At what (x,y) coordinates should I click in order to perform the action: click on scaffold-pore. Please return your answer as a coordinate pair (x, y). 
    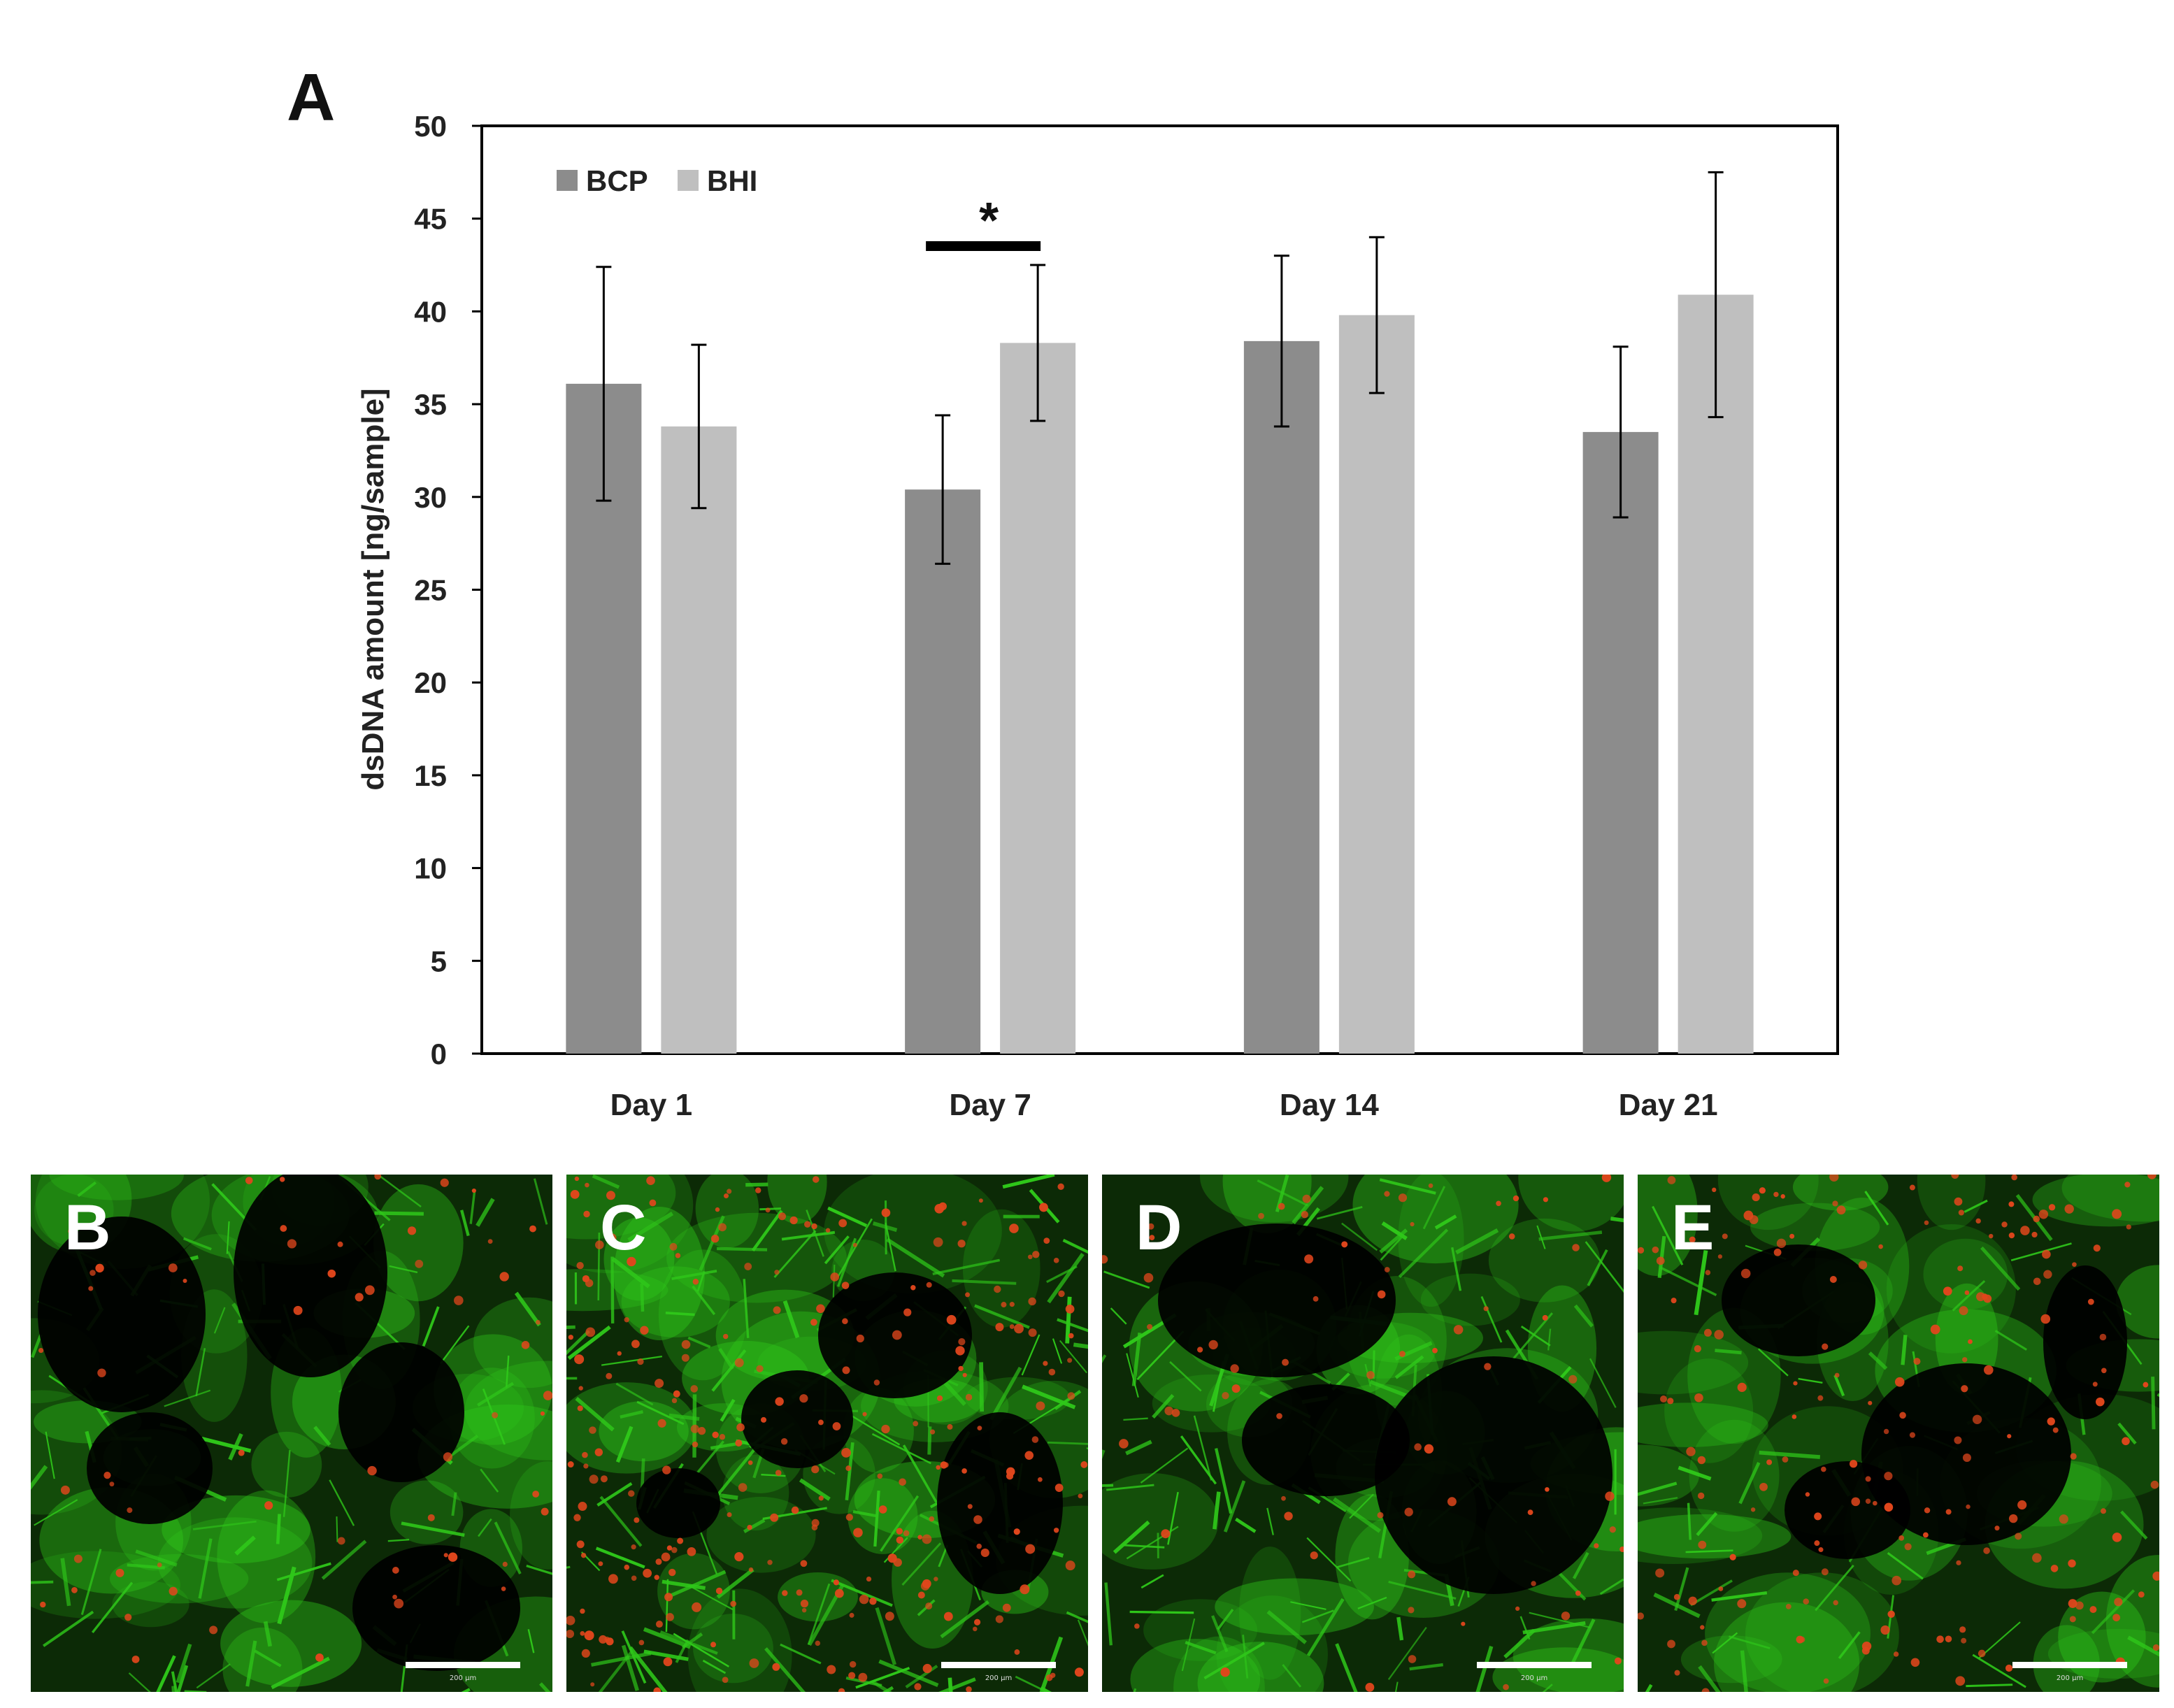
    Looking at the image, I should click on (1326, 1440).